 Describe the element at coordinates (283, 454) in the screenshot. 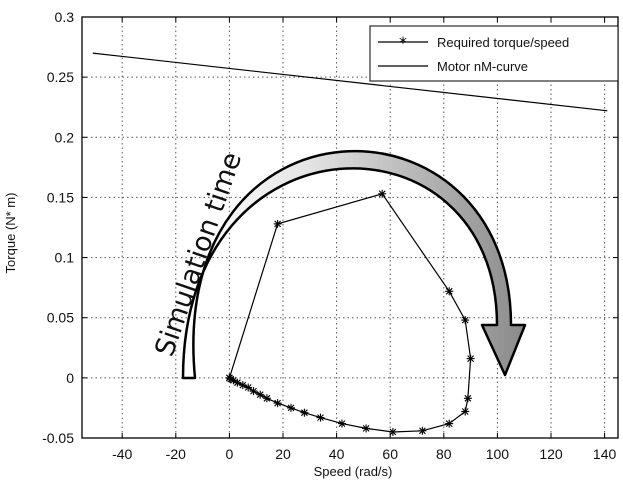

I see `x-tick-label: 20` at that location.